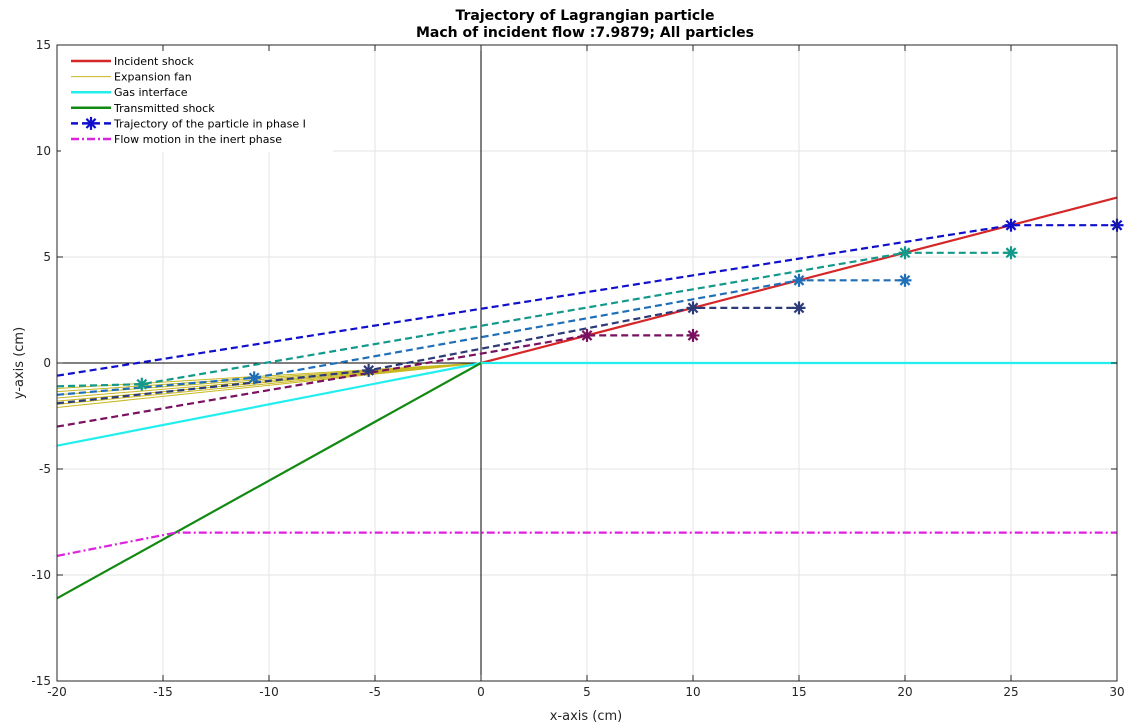 The width and height of the screenshot is (1129, 727). I want to click on legend-label: Incident shock, so click(154, 61).